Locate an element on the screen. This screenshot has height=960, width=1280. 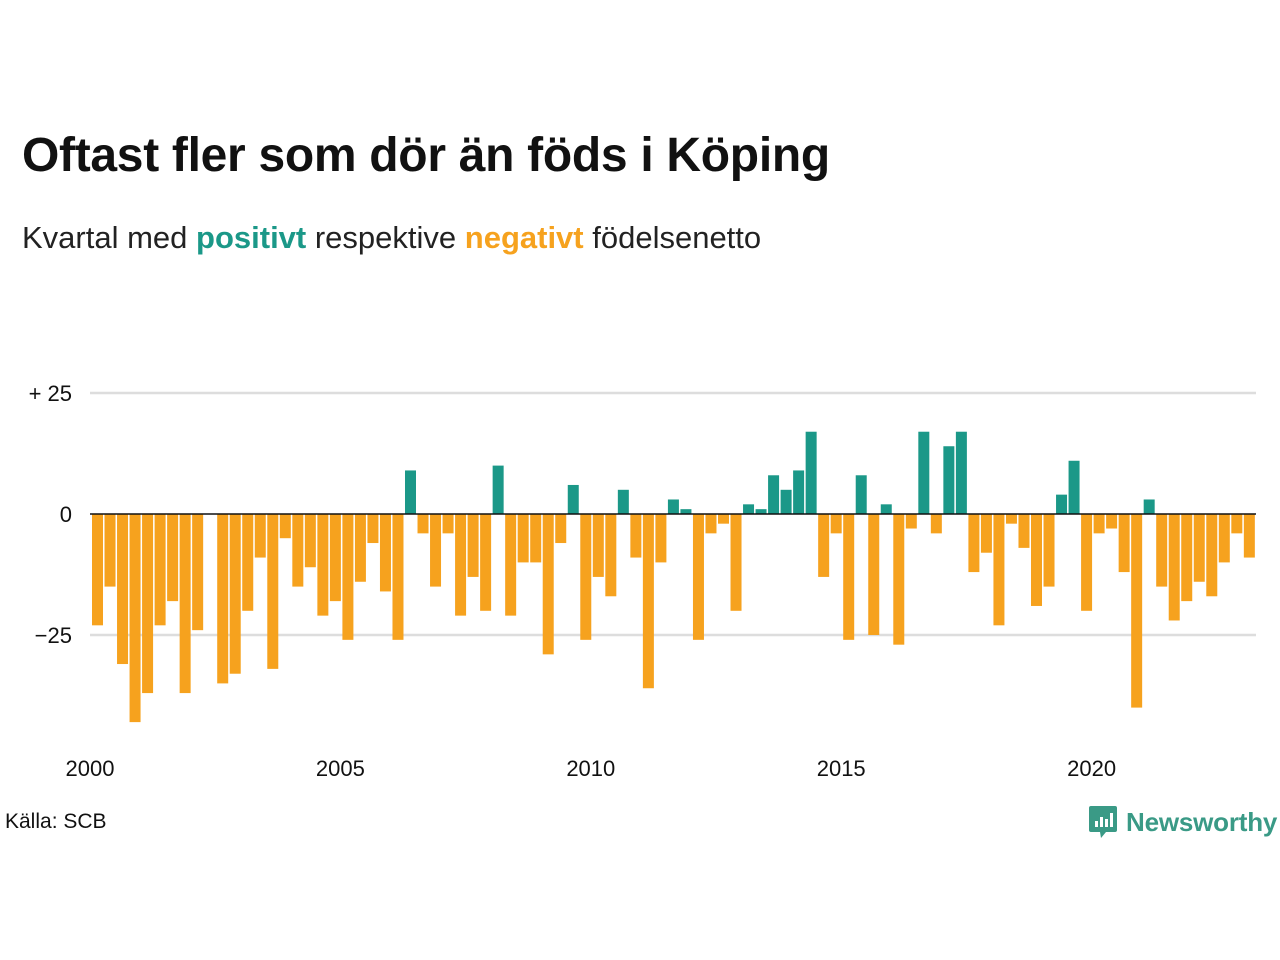
y-tick-label: 0 is located at coordinates (66, 514).